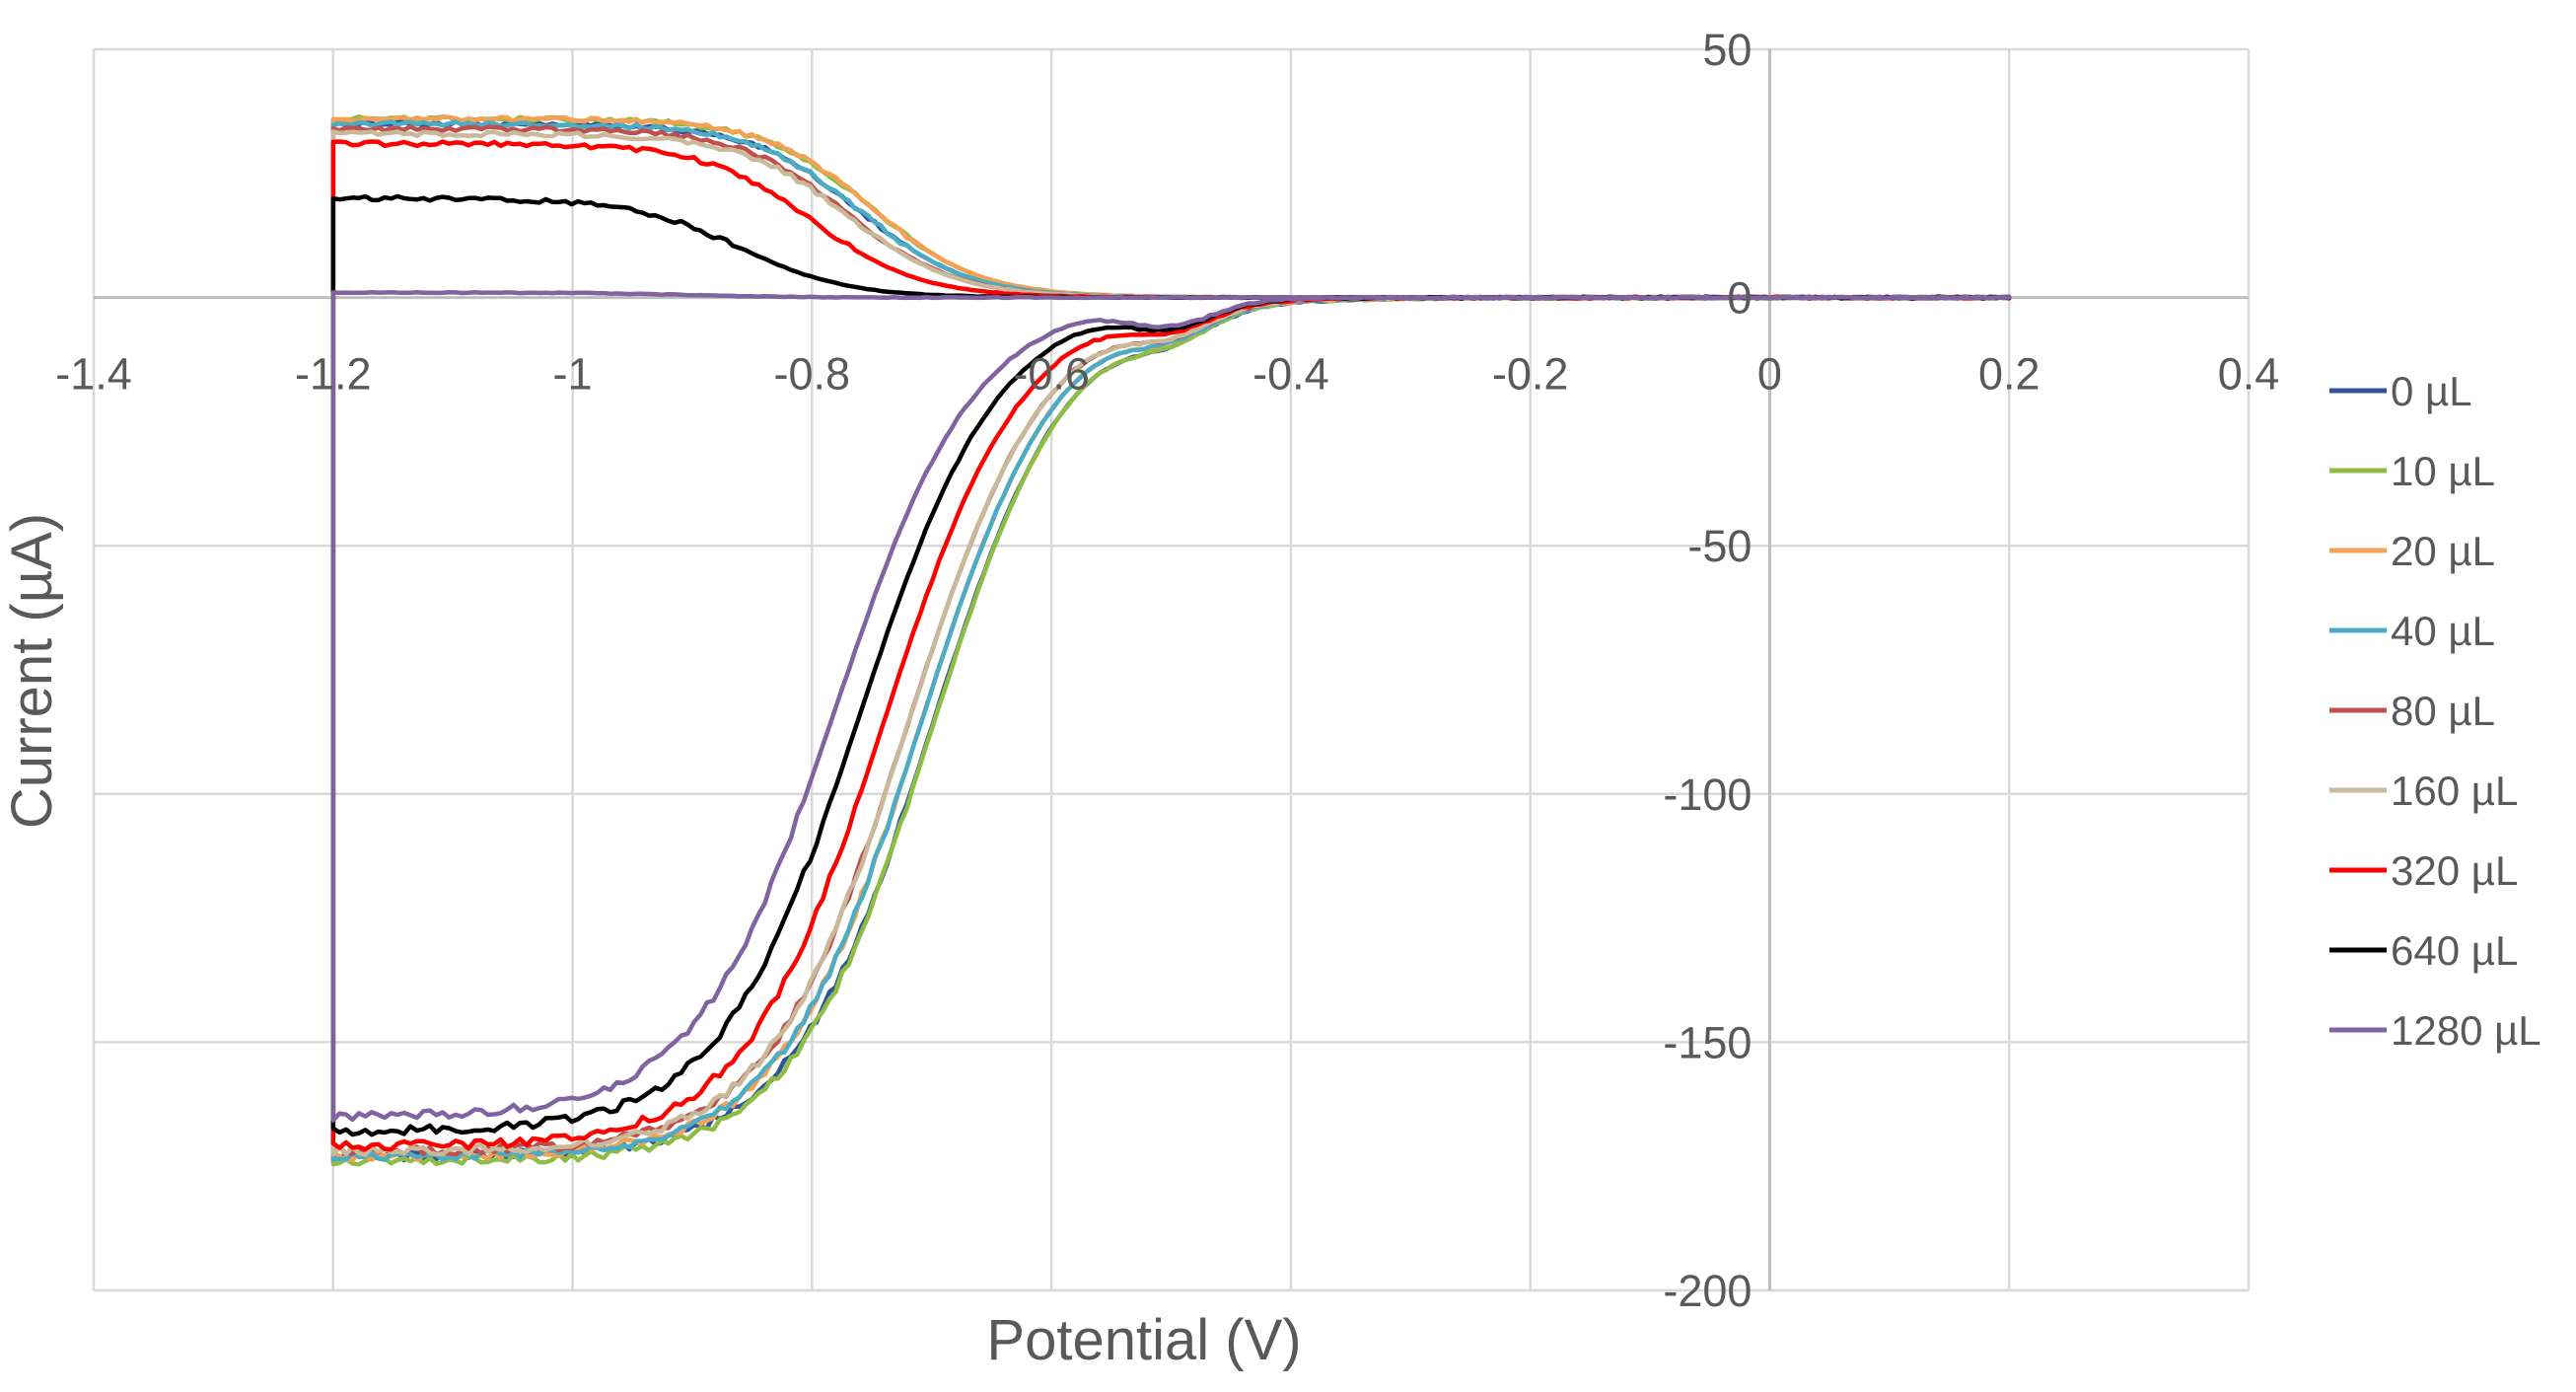 The image size is (2576, 1392). I want to click on legend-label: 40 µL, so click(2443, 631).